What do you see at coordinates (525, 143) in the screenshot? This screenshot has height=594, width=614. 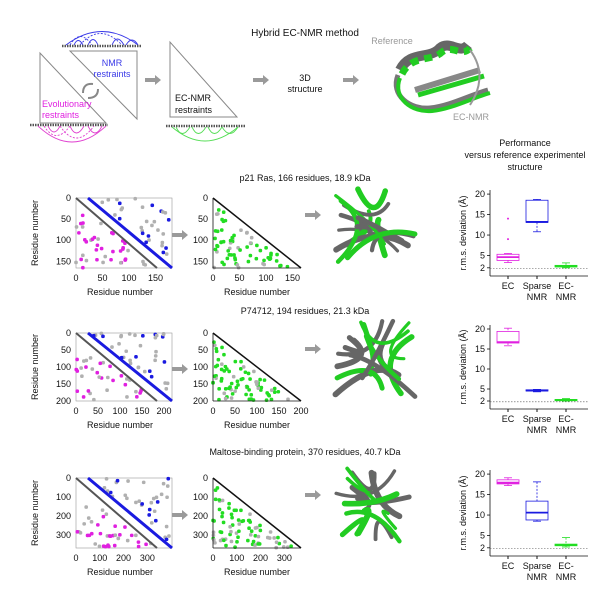 I see `performance-label-1: Performance` at bounding box center [525, 143].